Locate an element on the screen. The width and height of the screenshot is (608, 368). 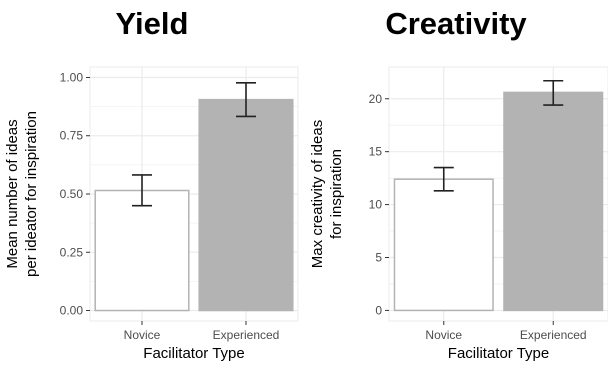
y-axis-title: for inspiration is located at coordinates (336, 194).